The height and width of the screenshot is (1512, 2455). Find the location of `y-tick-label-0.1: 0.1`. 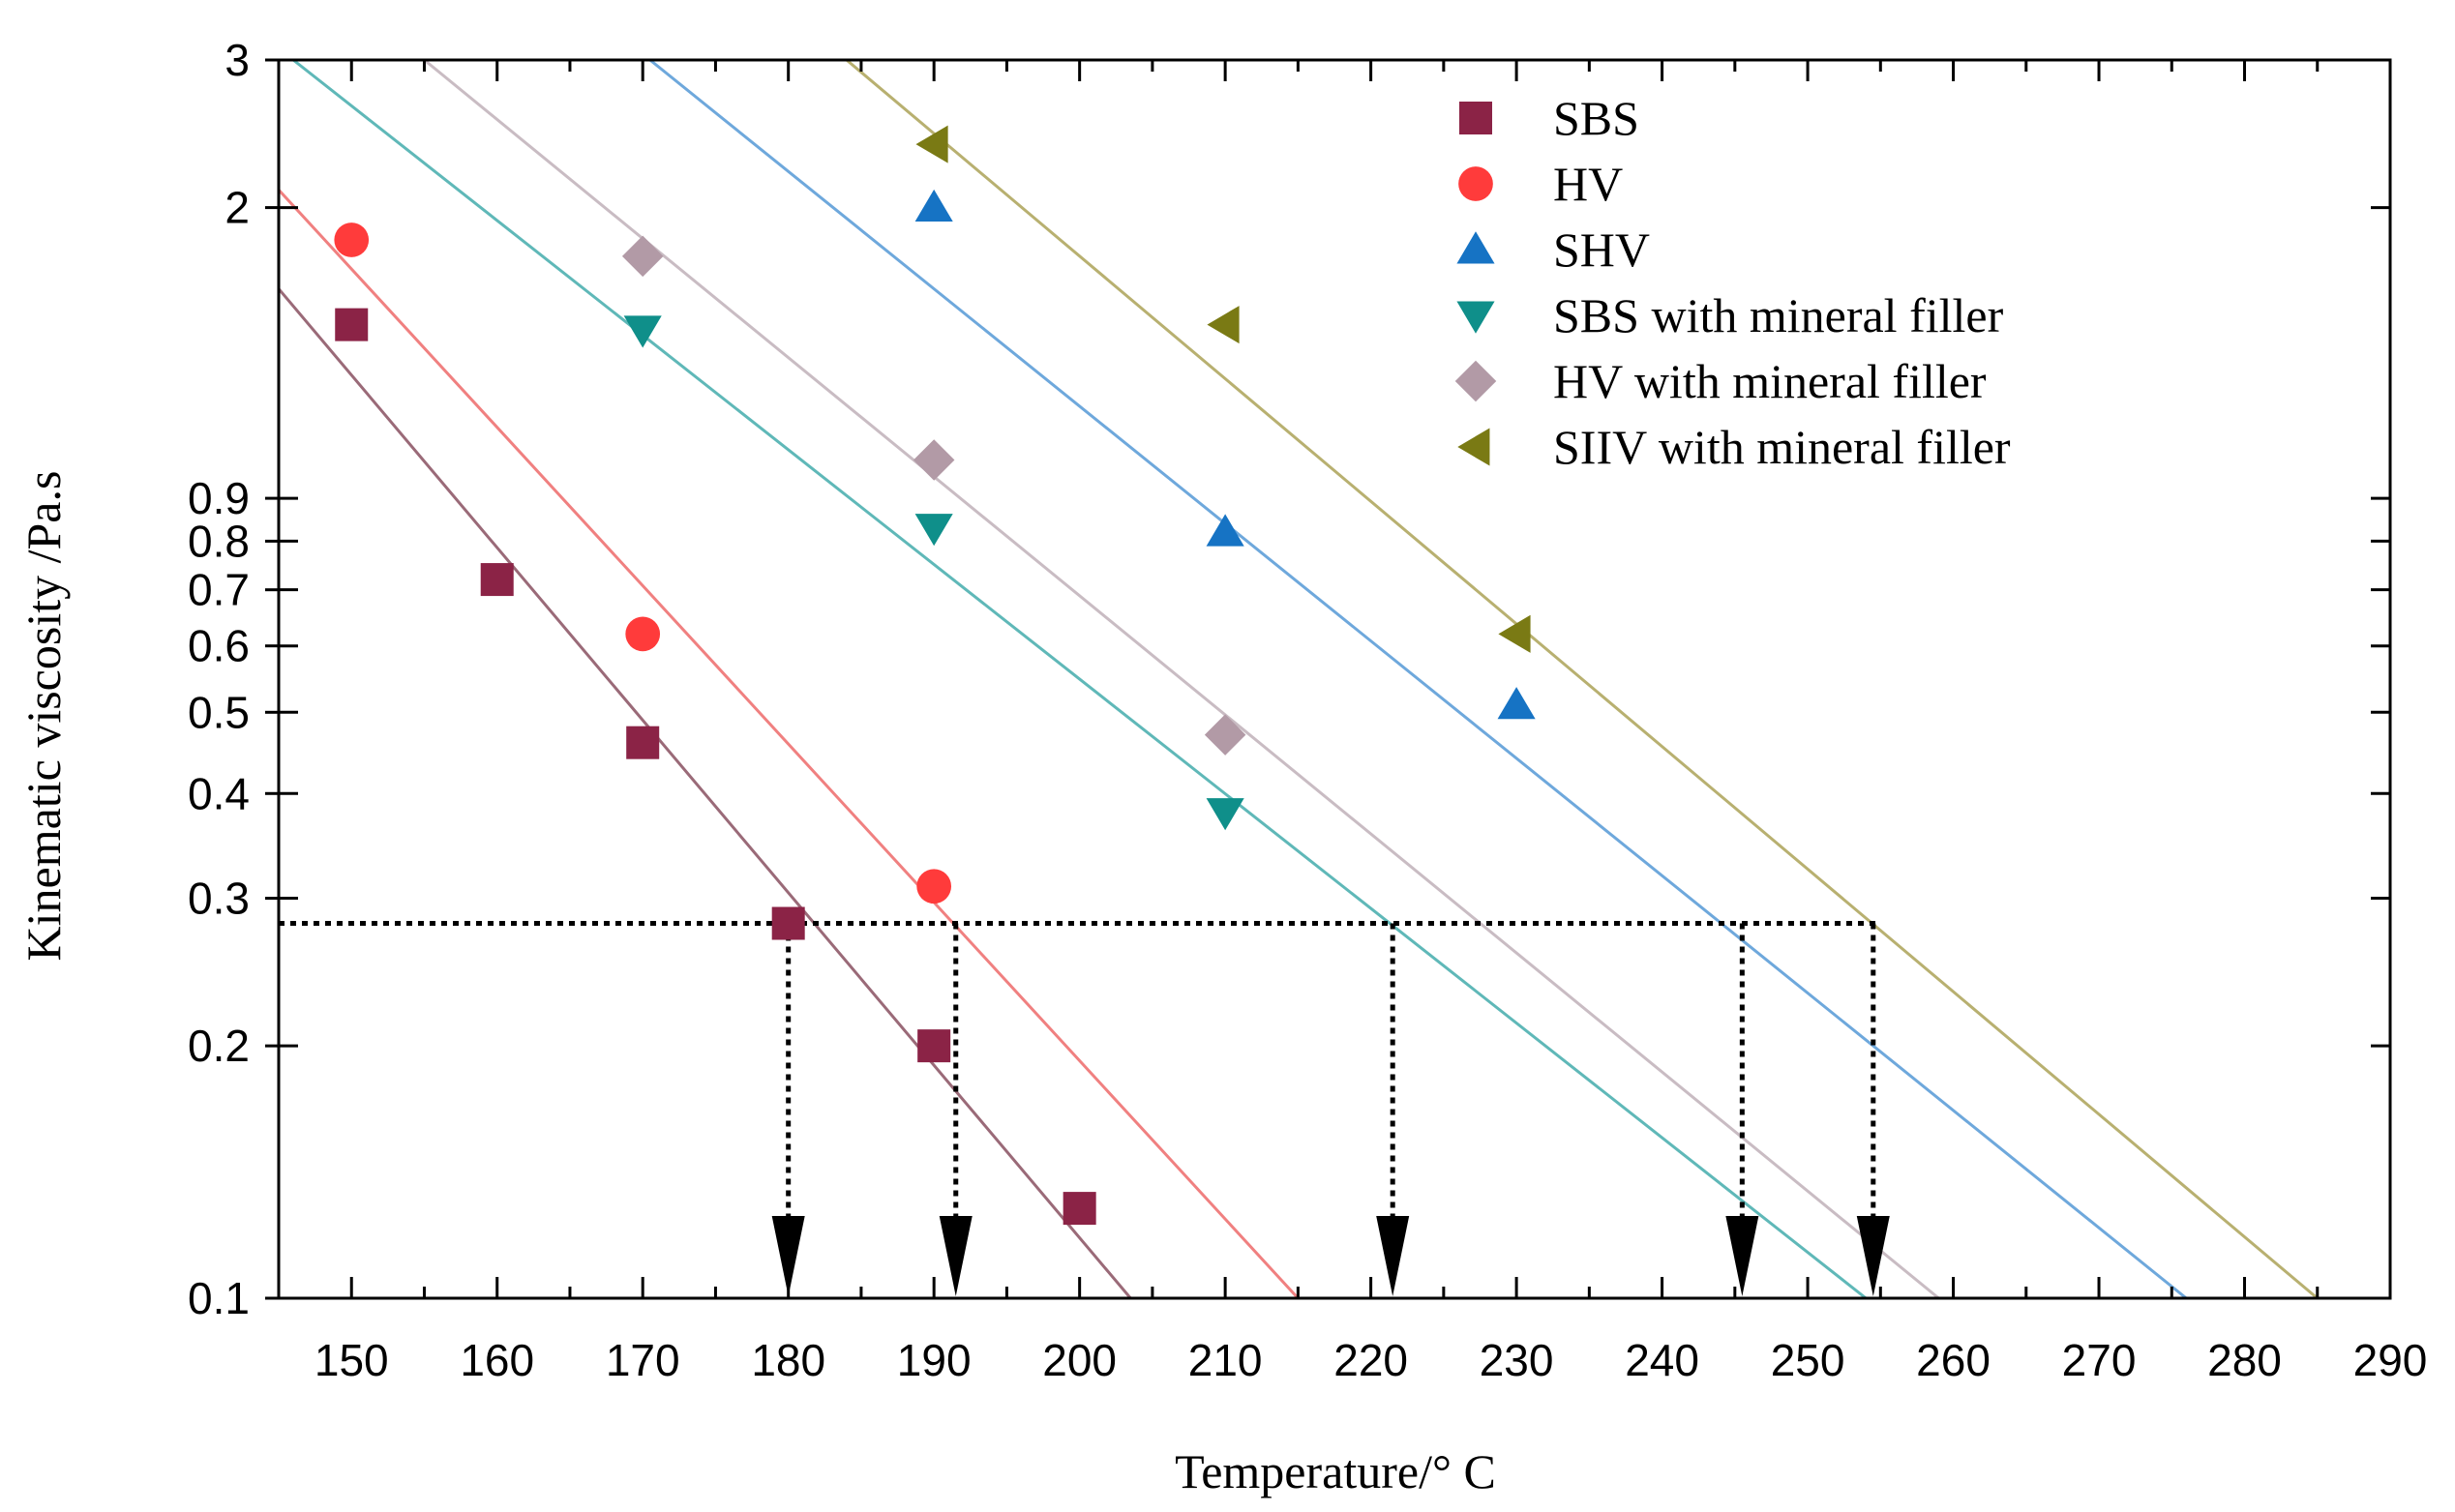

y-tick-label-0.1: 0.1 is located at coordinates (219, 1298).